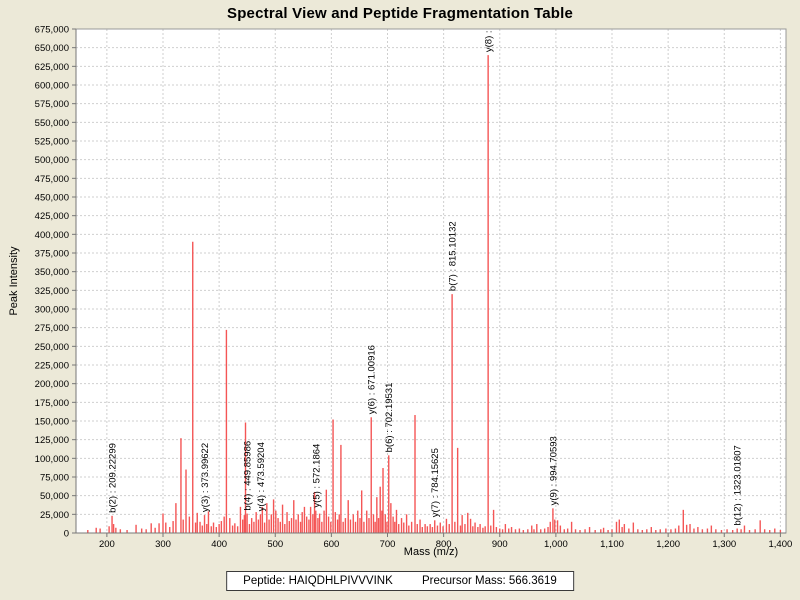 The width and height of the screenshot is (800, 600). I want to click on svg-text: 350,000, so click(52, 272).